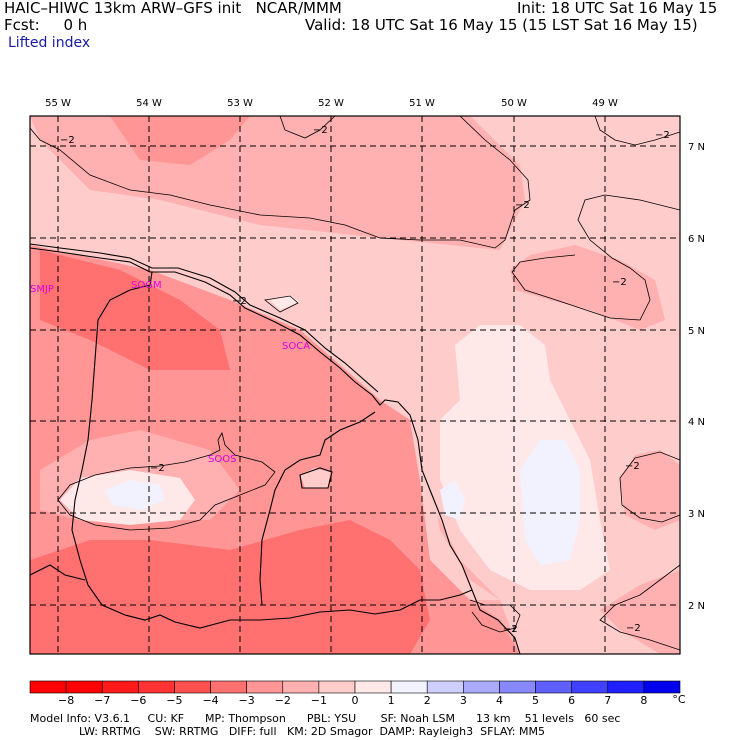 This screenshot has width=740, height=740. I want to click on colorbar-tick-label: 5, so click(536, 700).